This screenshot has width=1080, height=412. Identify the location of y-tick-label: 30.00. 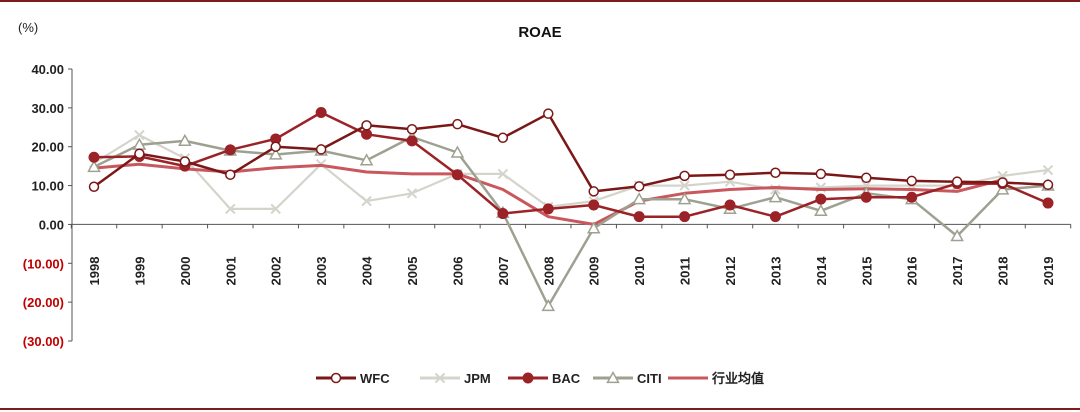
(47, 108).